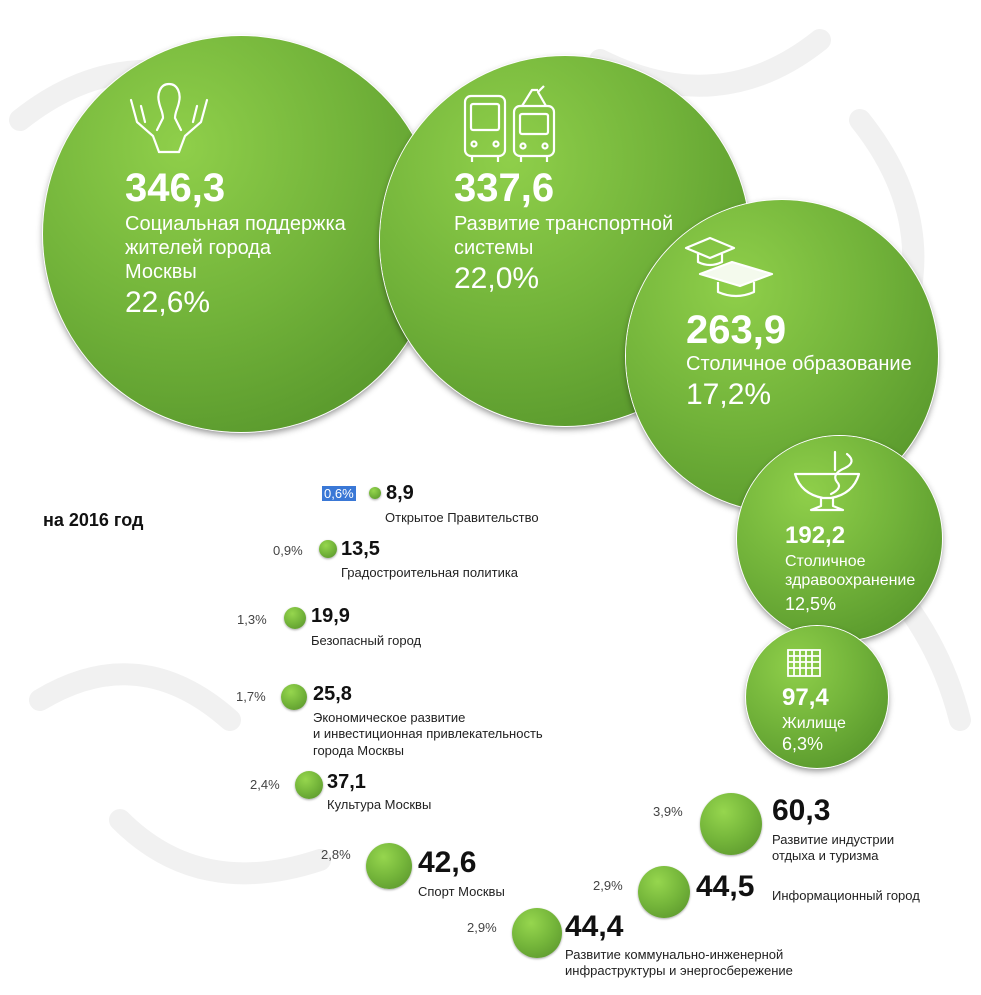 This screenshot has height=995, width=981. I want to click on bubble-percent: 17,2%, so click(729, 394).